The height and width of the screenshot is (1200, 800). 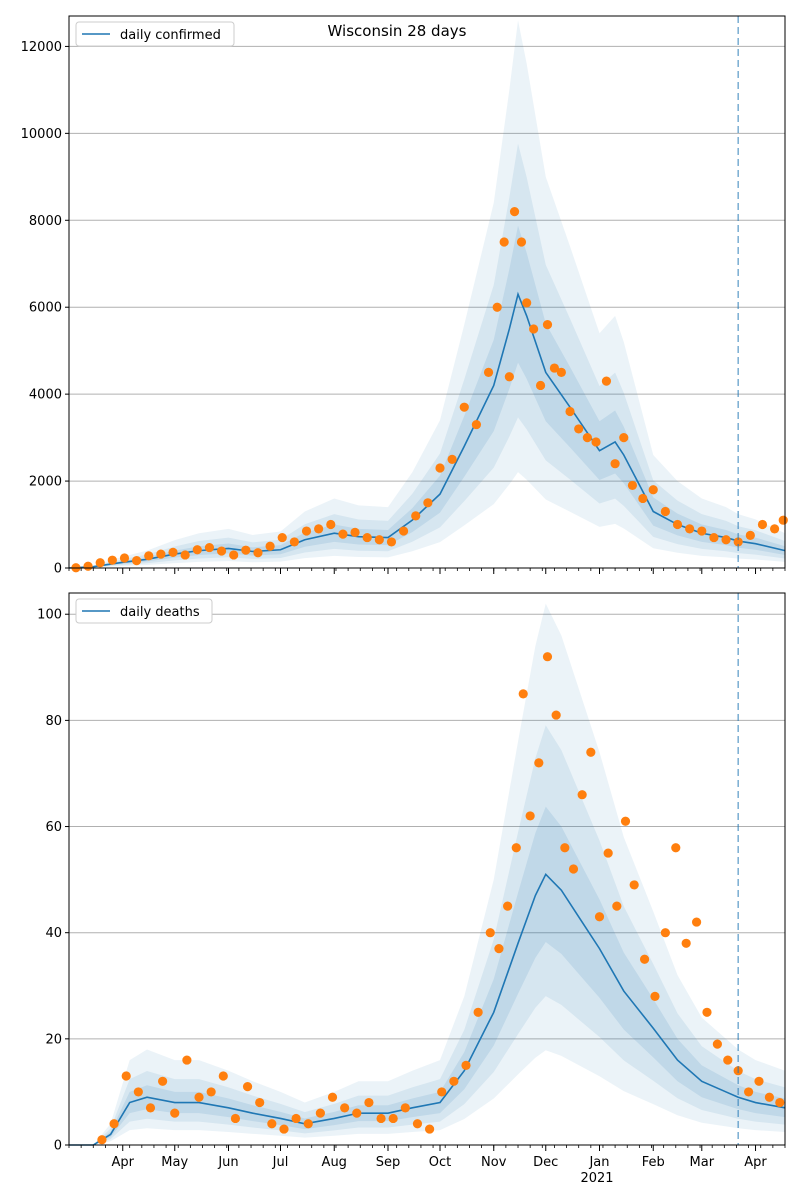 I want to click on month-label: Jun, so click(x=227, y=1162).